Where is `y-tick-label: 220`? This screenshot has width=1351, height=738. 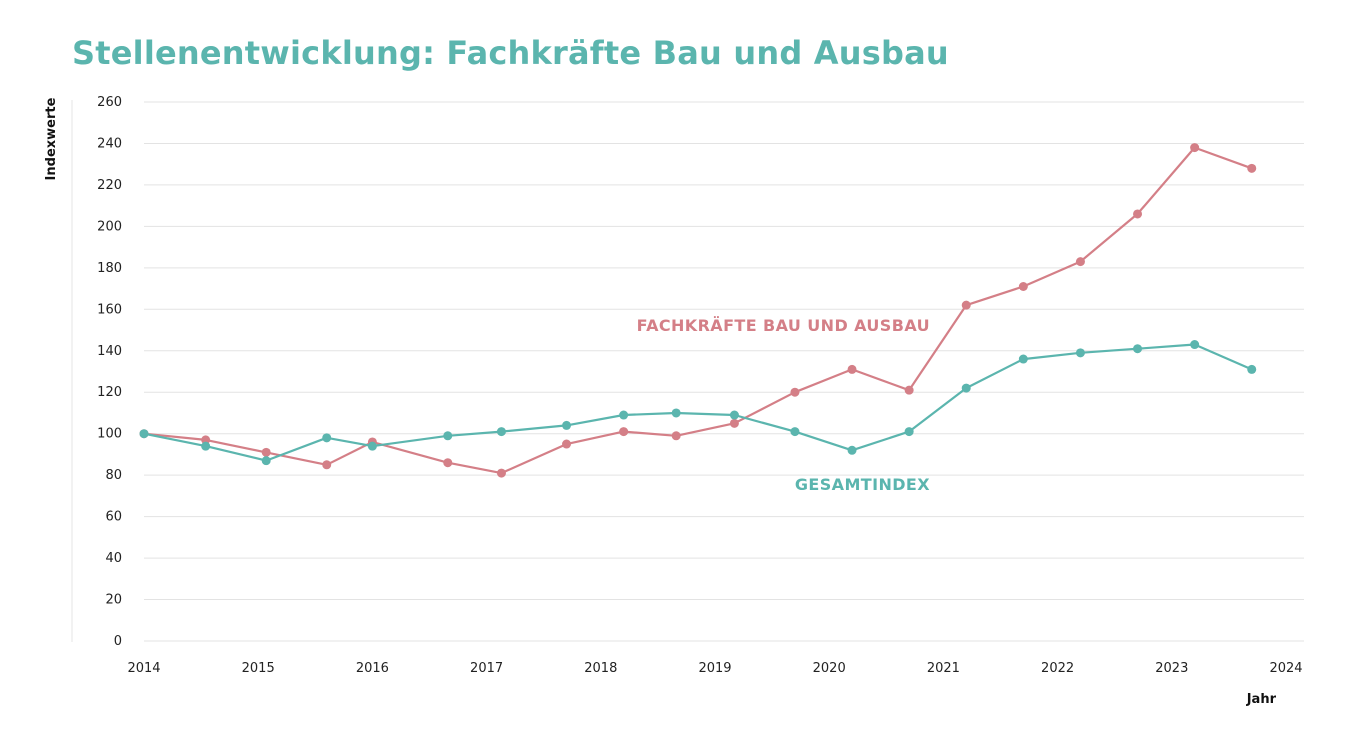
y-tick-label: 220 is located at coordinates (109, 185).